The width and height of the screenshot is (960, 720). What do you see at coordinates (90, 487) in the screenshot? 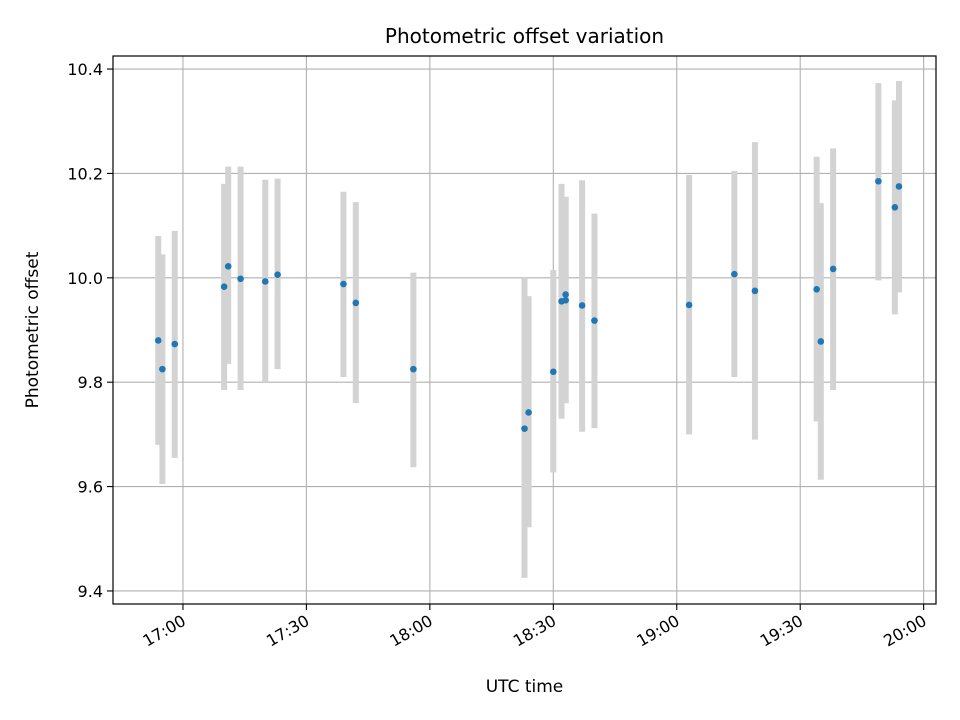
I see `y-tick-label: 9.6` at bounding box center [90, 487].